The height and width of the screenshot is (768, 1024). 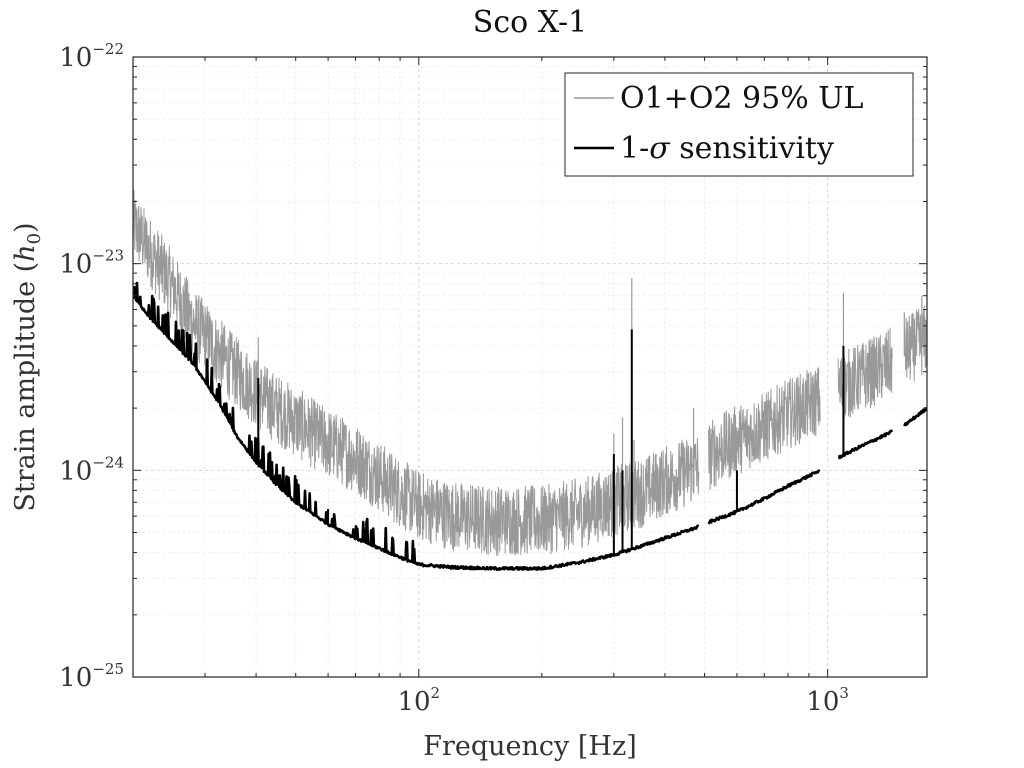 I want to click on legend-label-ul: O1+O2 95% UL, so click(x=742, y=98).